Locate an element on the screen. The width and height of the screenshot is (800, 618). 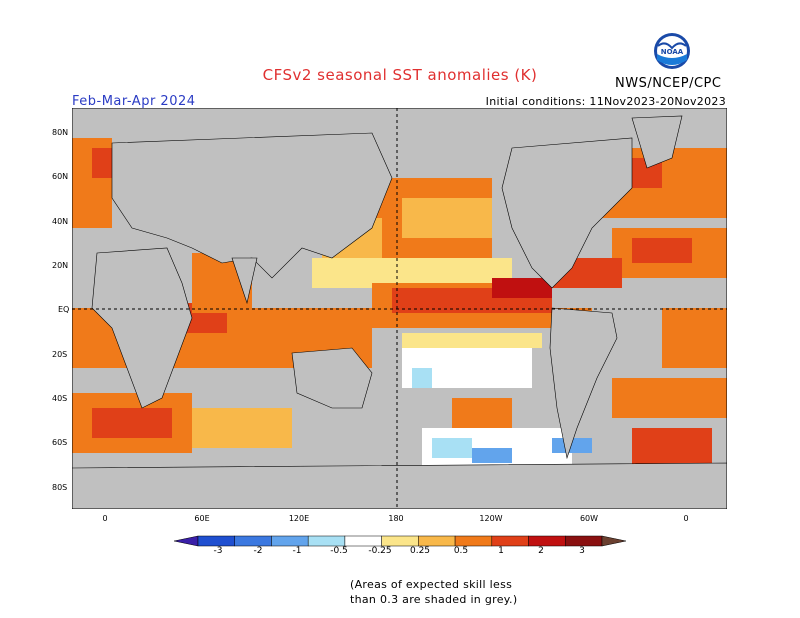
lon-label: 180 is located at coordinates (396, 518).